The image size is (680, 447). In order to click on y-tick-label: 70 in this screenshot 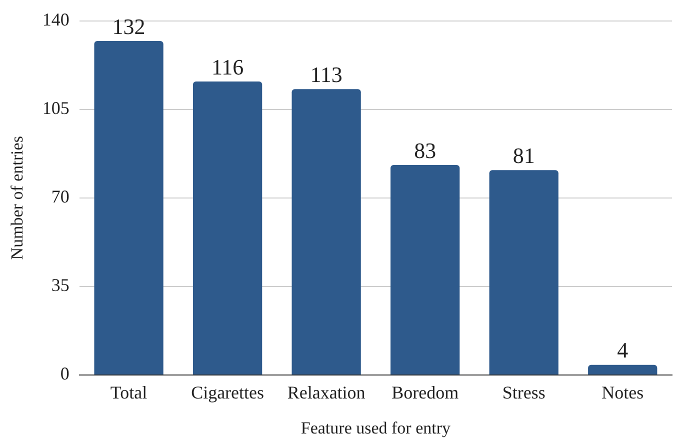, I will do `click(60, 196)`.